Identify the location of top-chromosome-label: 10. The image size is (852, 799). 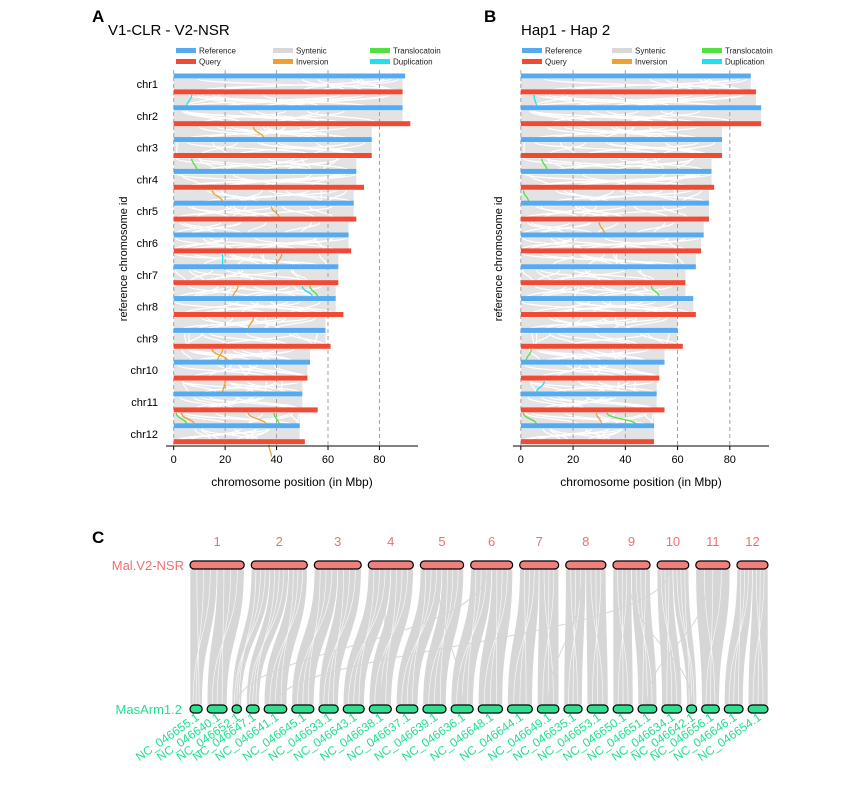
(673, 541).